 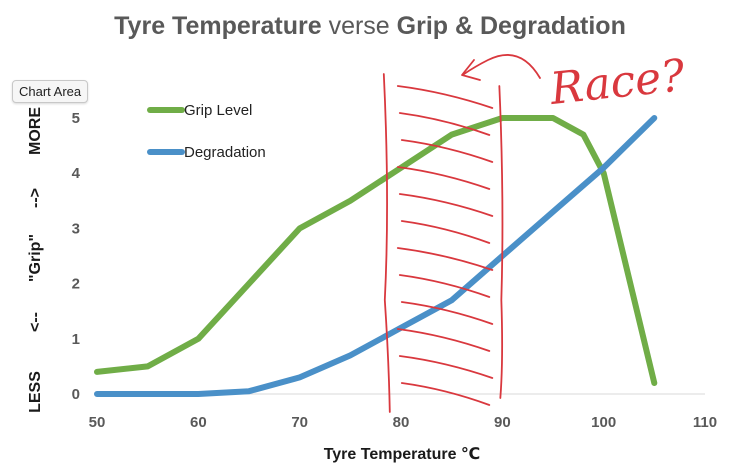 I want to click on x-tick-label: 50, so click(x=97, y=422).